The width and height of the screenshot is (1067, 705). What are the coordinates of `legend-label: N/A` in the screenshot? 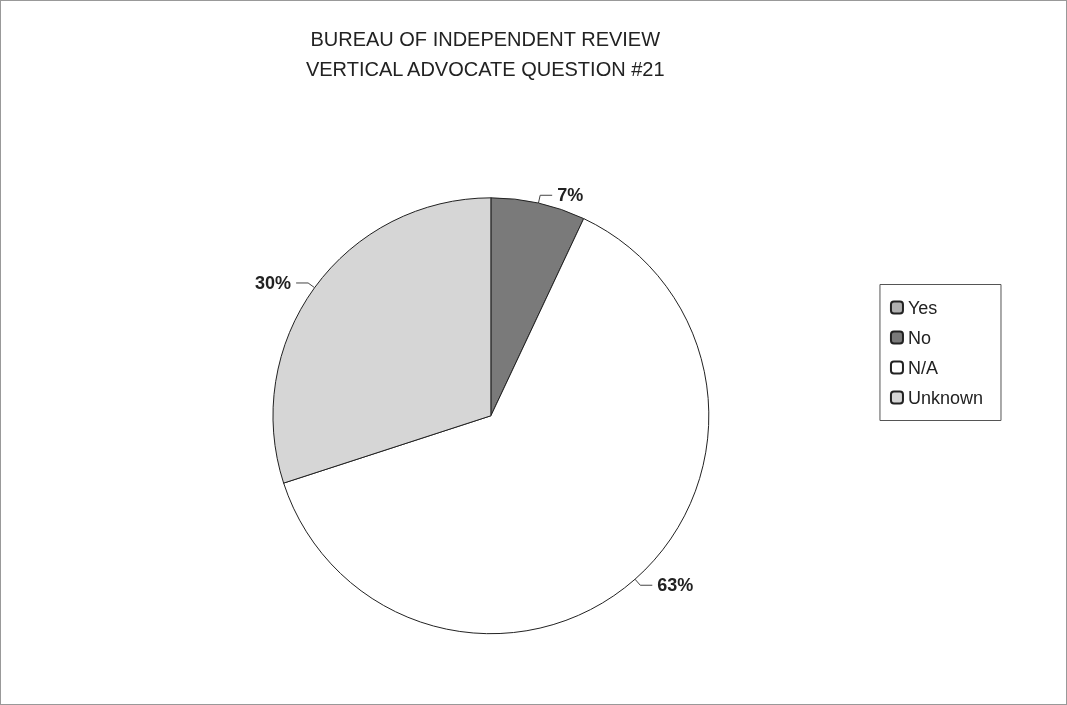 It's located at (922, 367).